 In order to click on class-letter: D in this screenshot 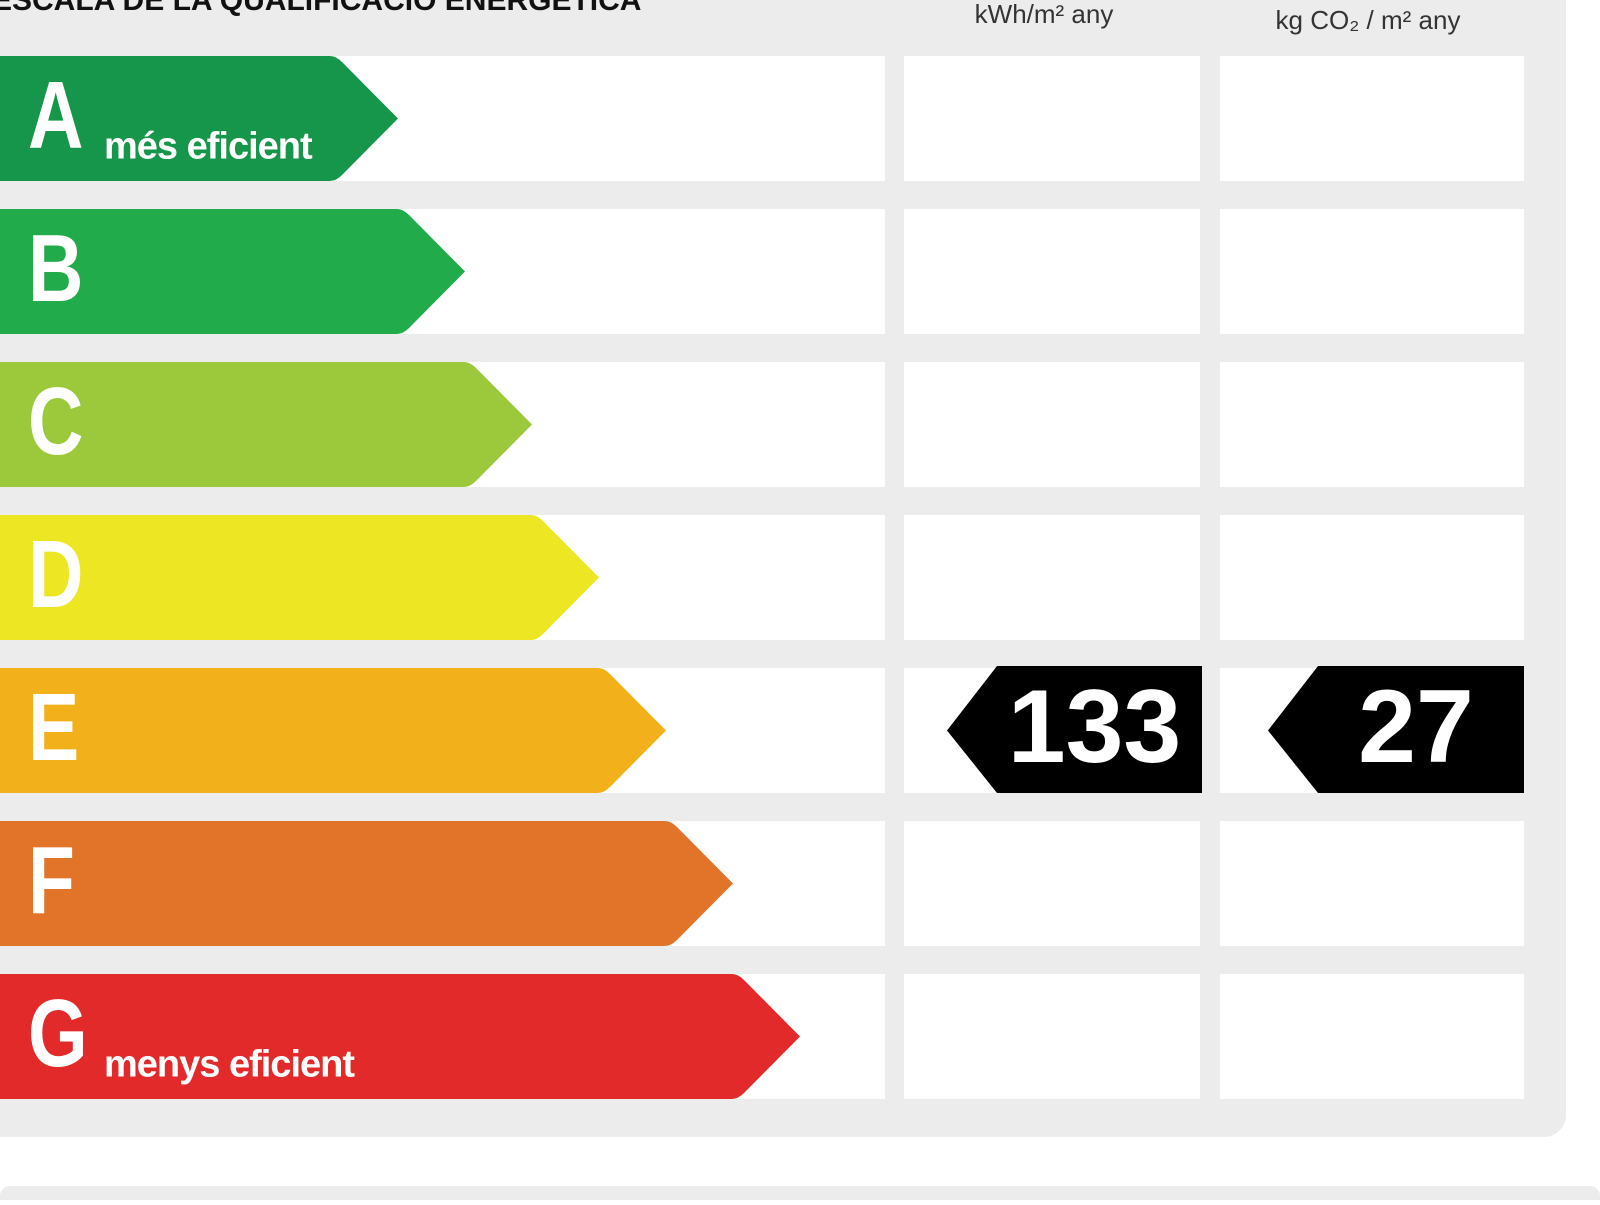, I will do `click(55, 574)`.